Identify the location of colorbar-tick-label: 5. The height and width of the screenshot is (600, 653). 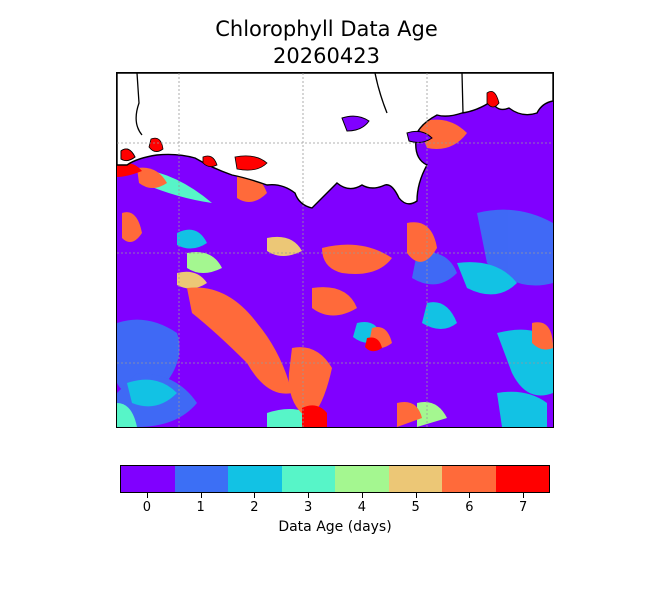
(415, 507).